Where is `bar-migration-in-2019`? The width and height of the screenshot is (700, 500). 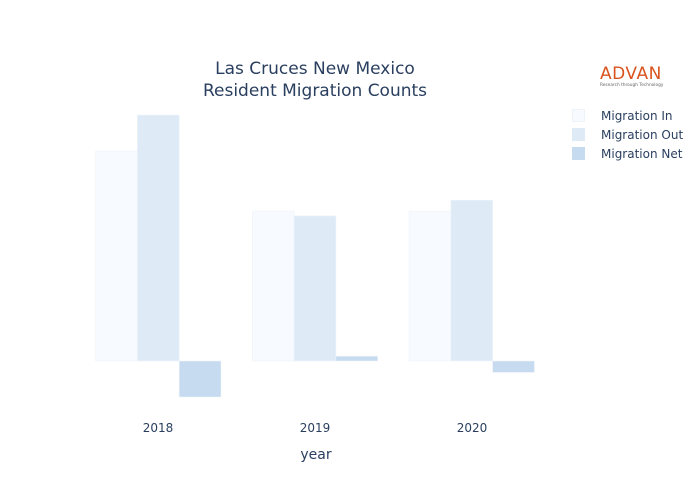
bar-migration-in-2019 is located at coordinates (273, 286).